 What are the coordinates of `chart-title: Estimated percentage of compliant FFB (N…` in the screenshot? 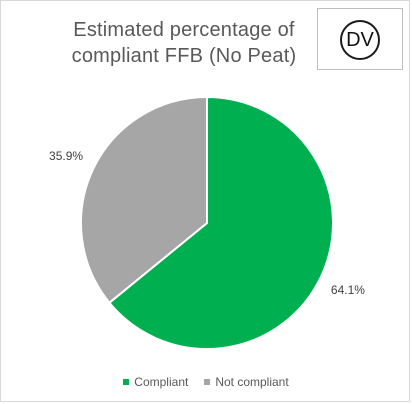 It's located at (184, 43).